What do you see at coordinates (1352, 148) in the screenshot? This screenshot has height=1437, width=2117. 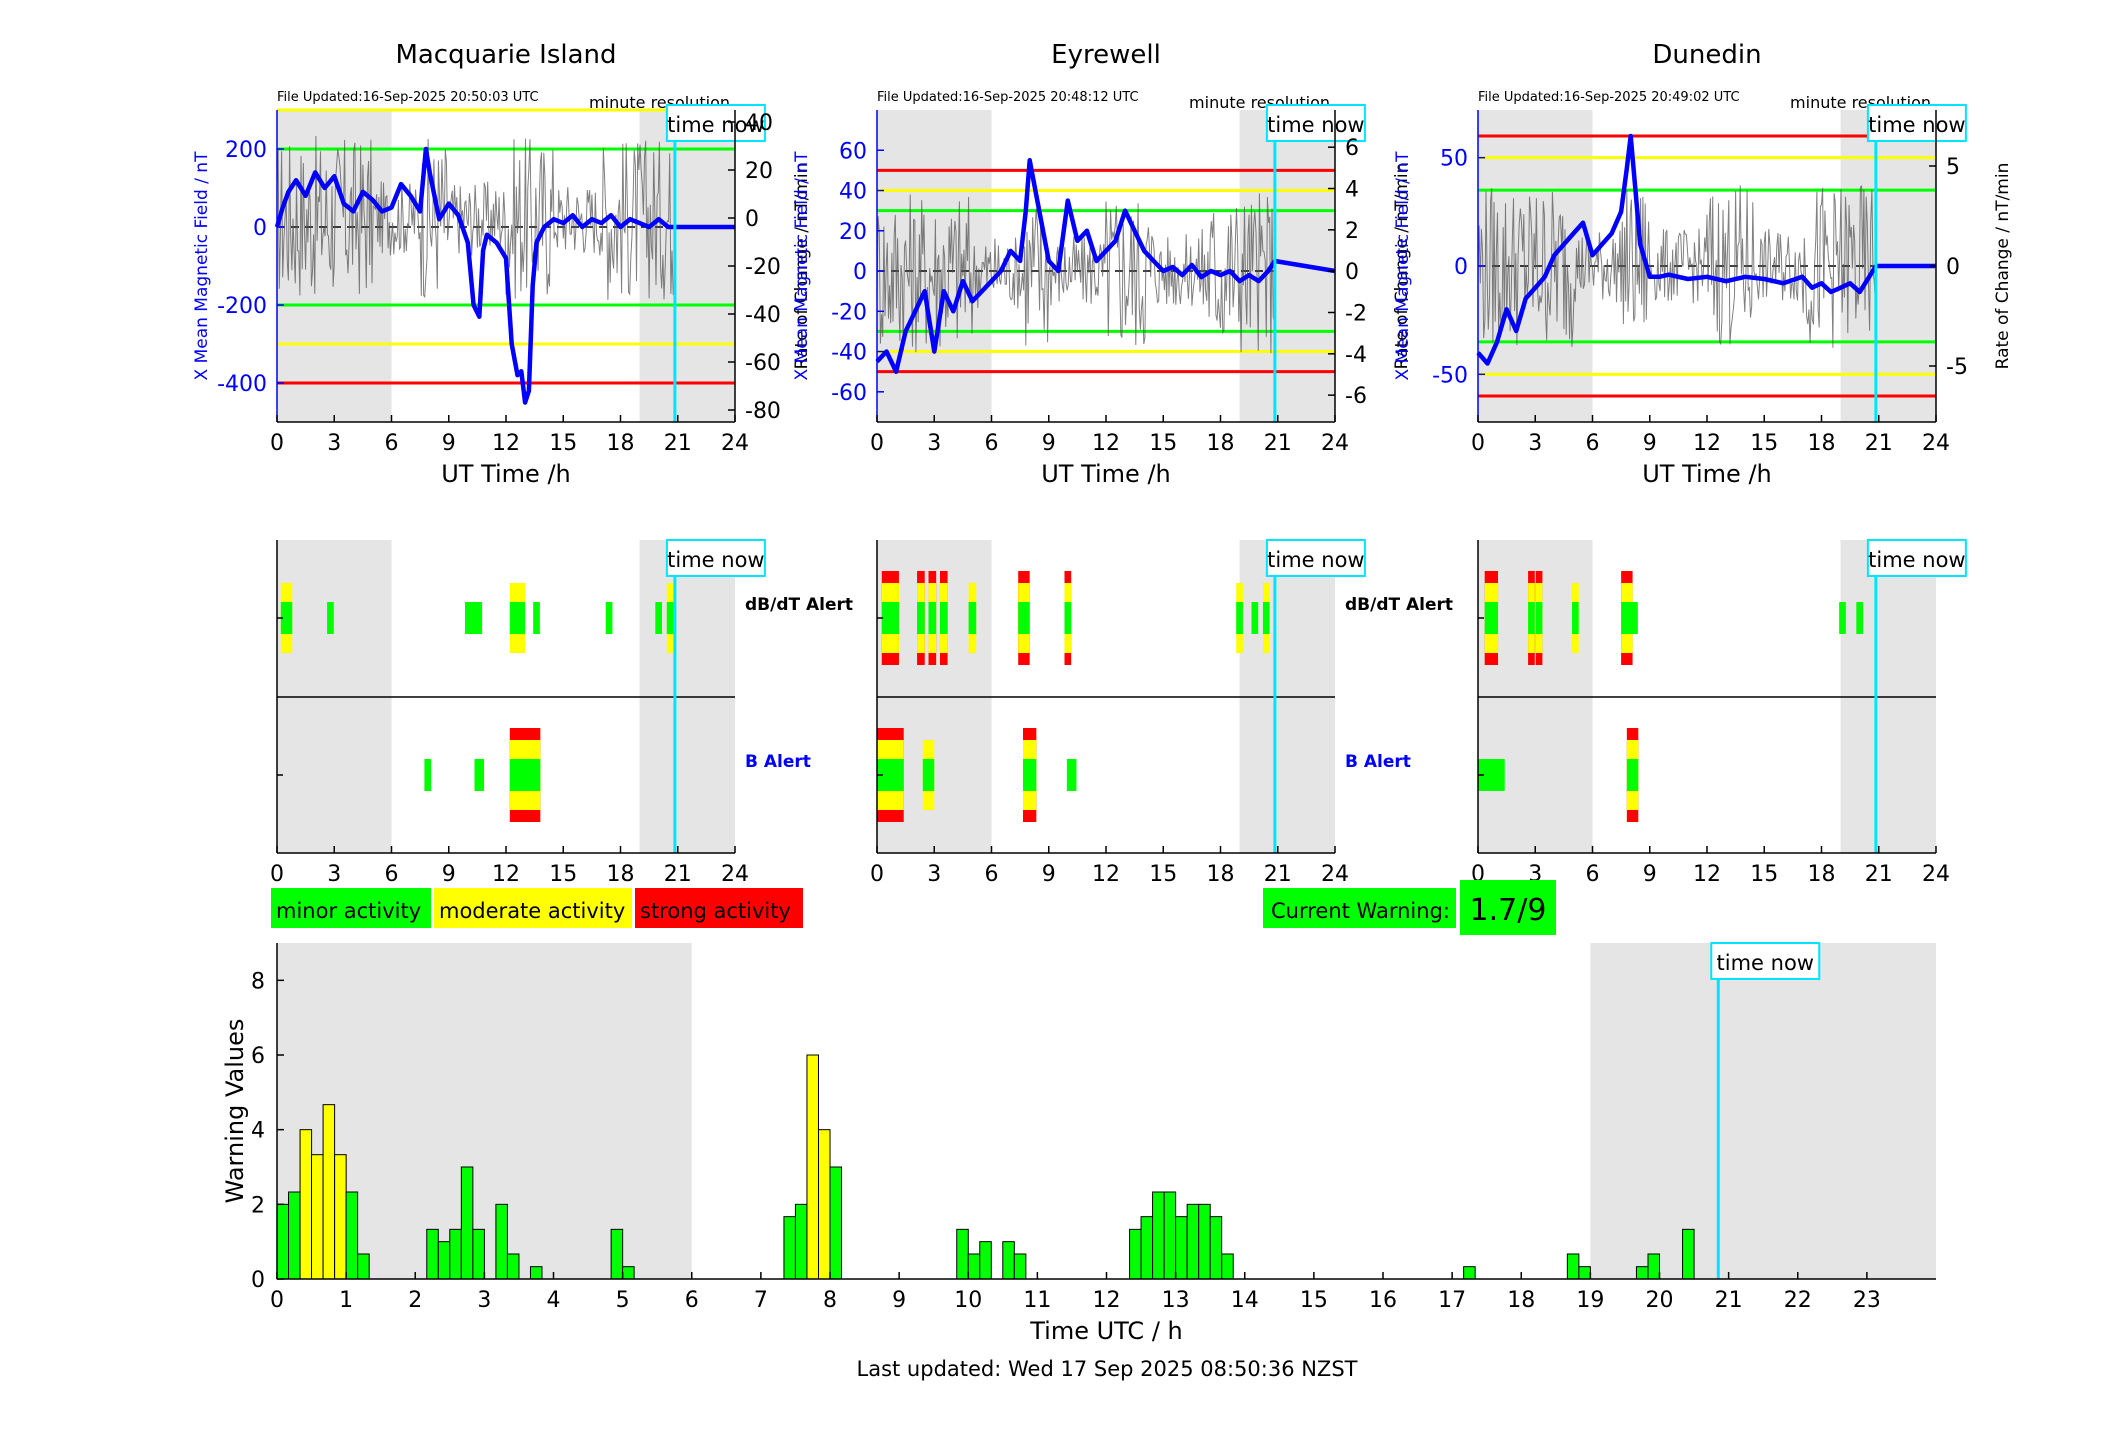 I see `y2-tick-label: 6` at bounding box center [1352, 148].